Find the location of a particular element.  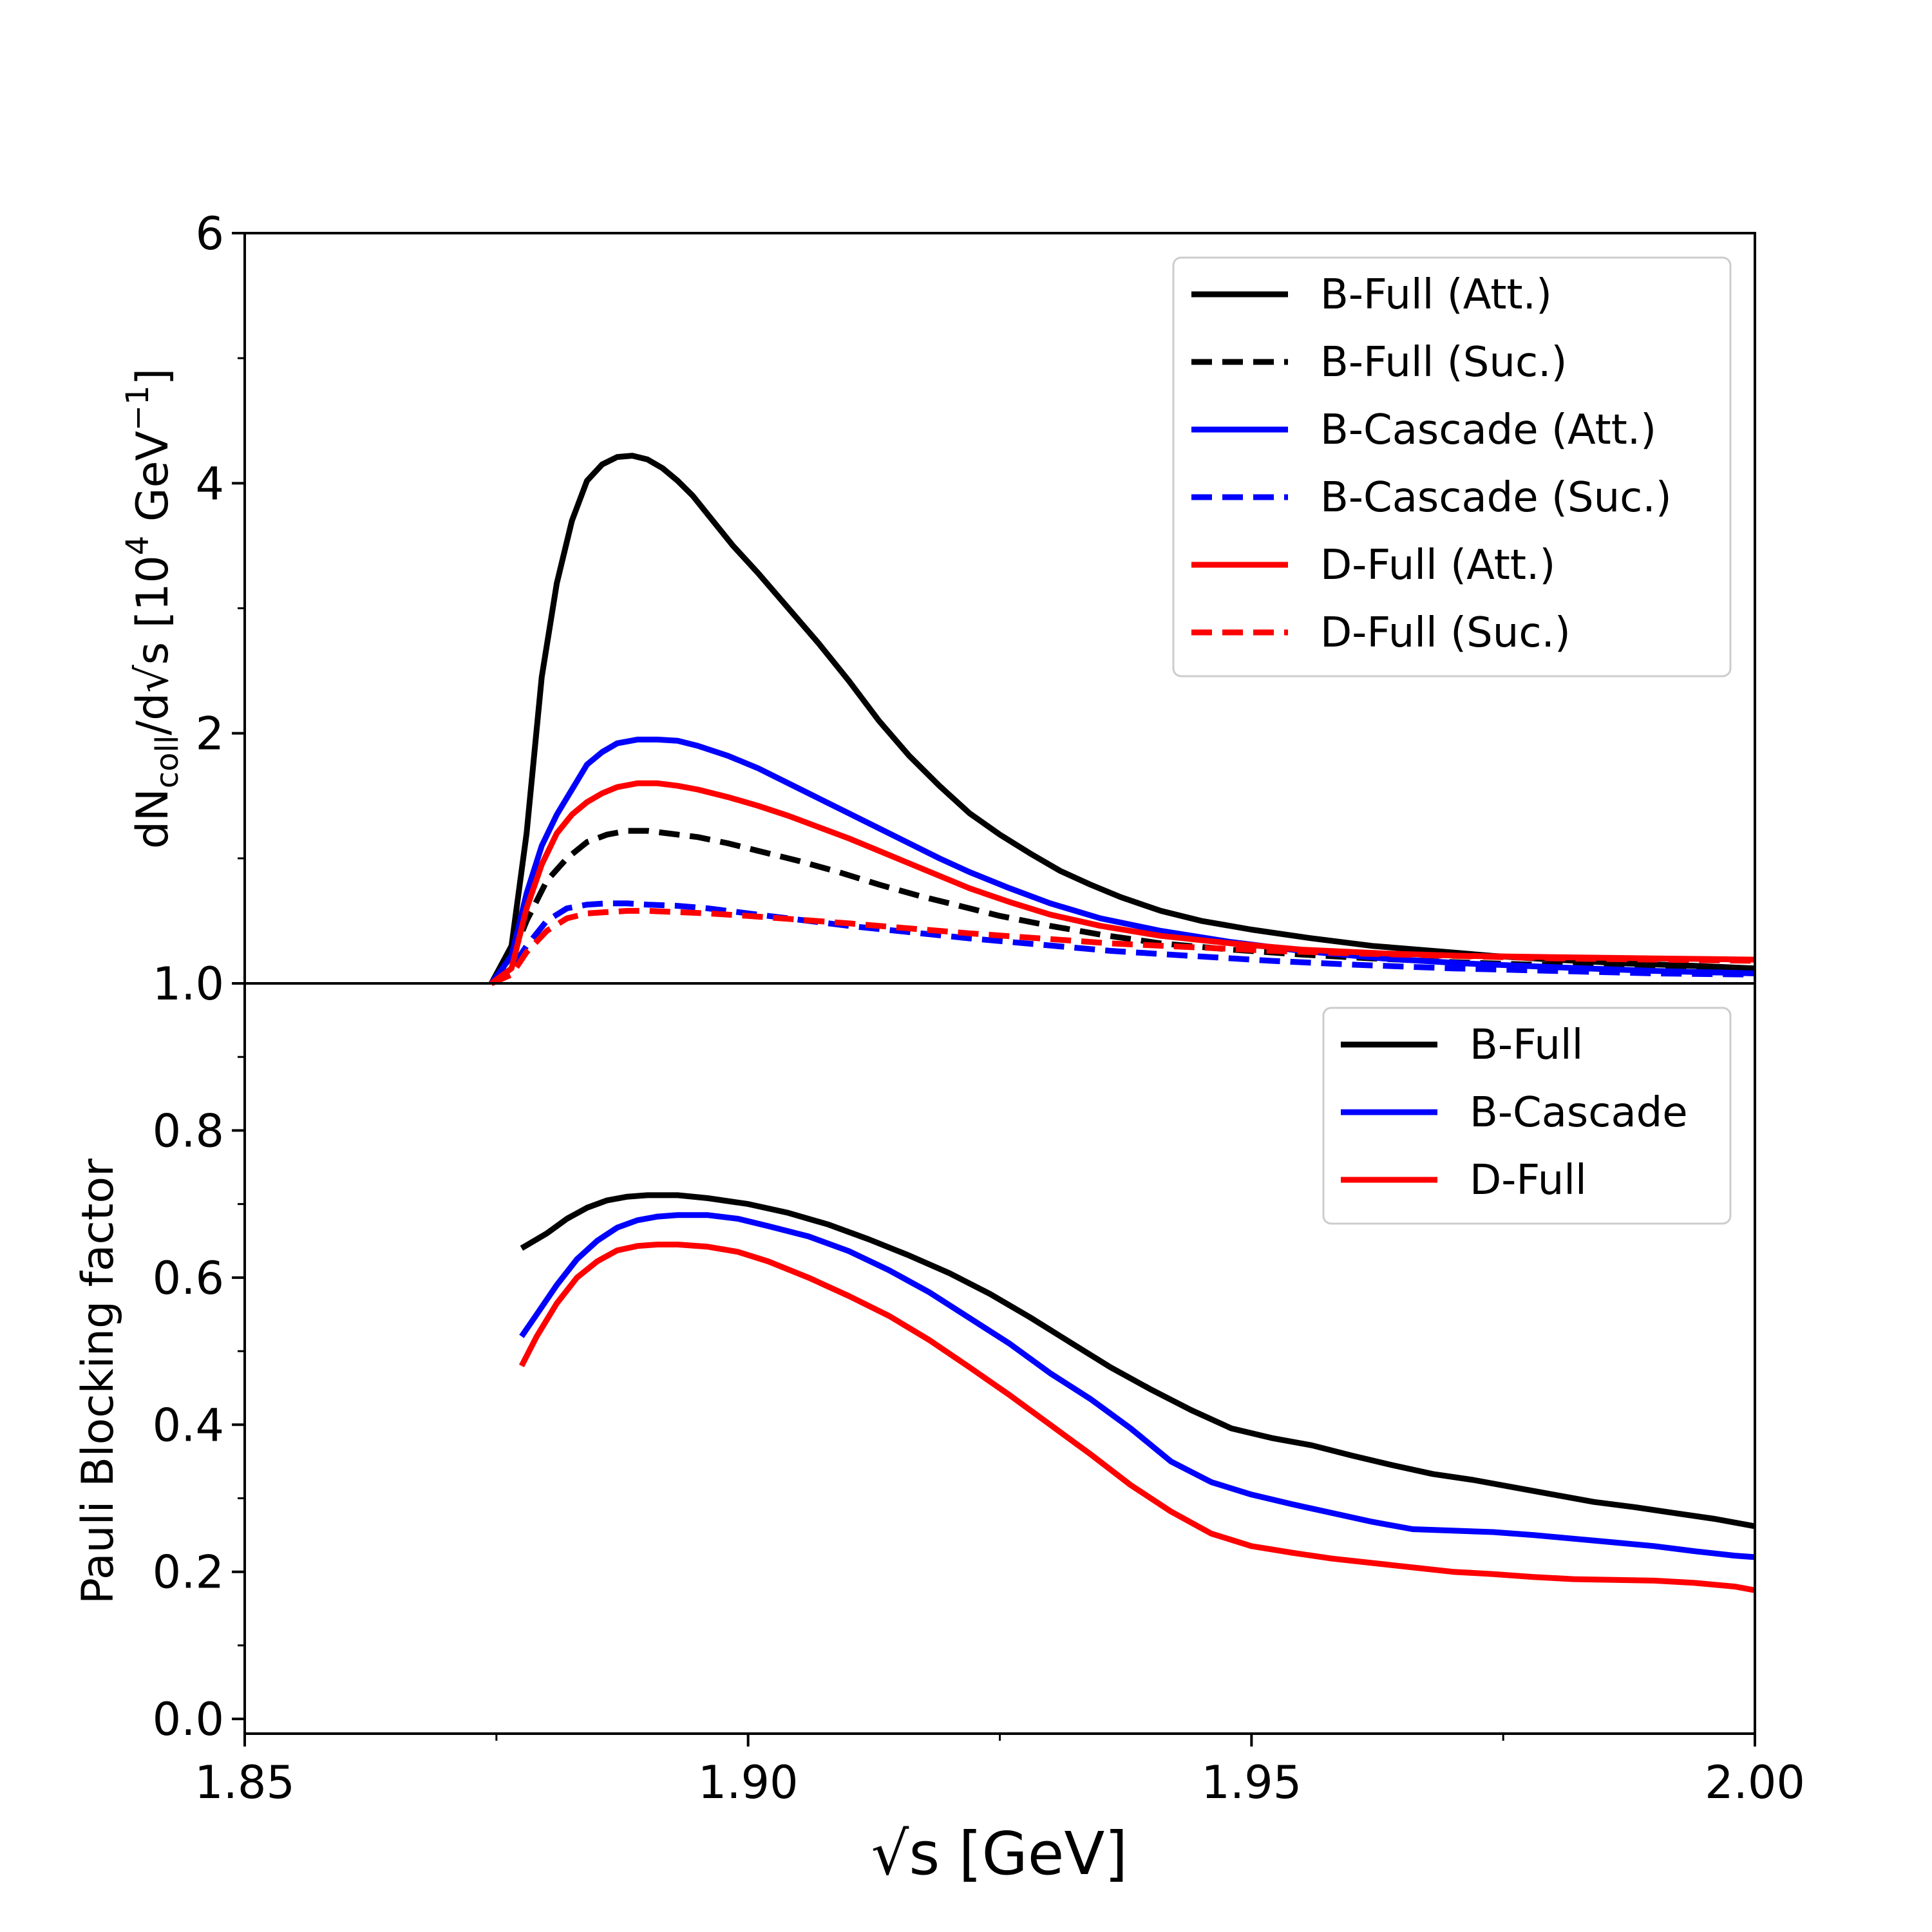

top-y-tick-label: 4 is located at coordinates (209, 483).